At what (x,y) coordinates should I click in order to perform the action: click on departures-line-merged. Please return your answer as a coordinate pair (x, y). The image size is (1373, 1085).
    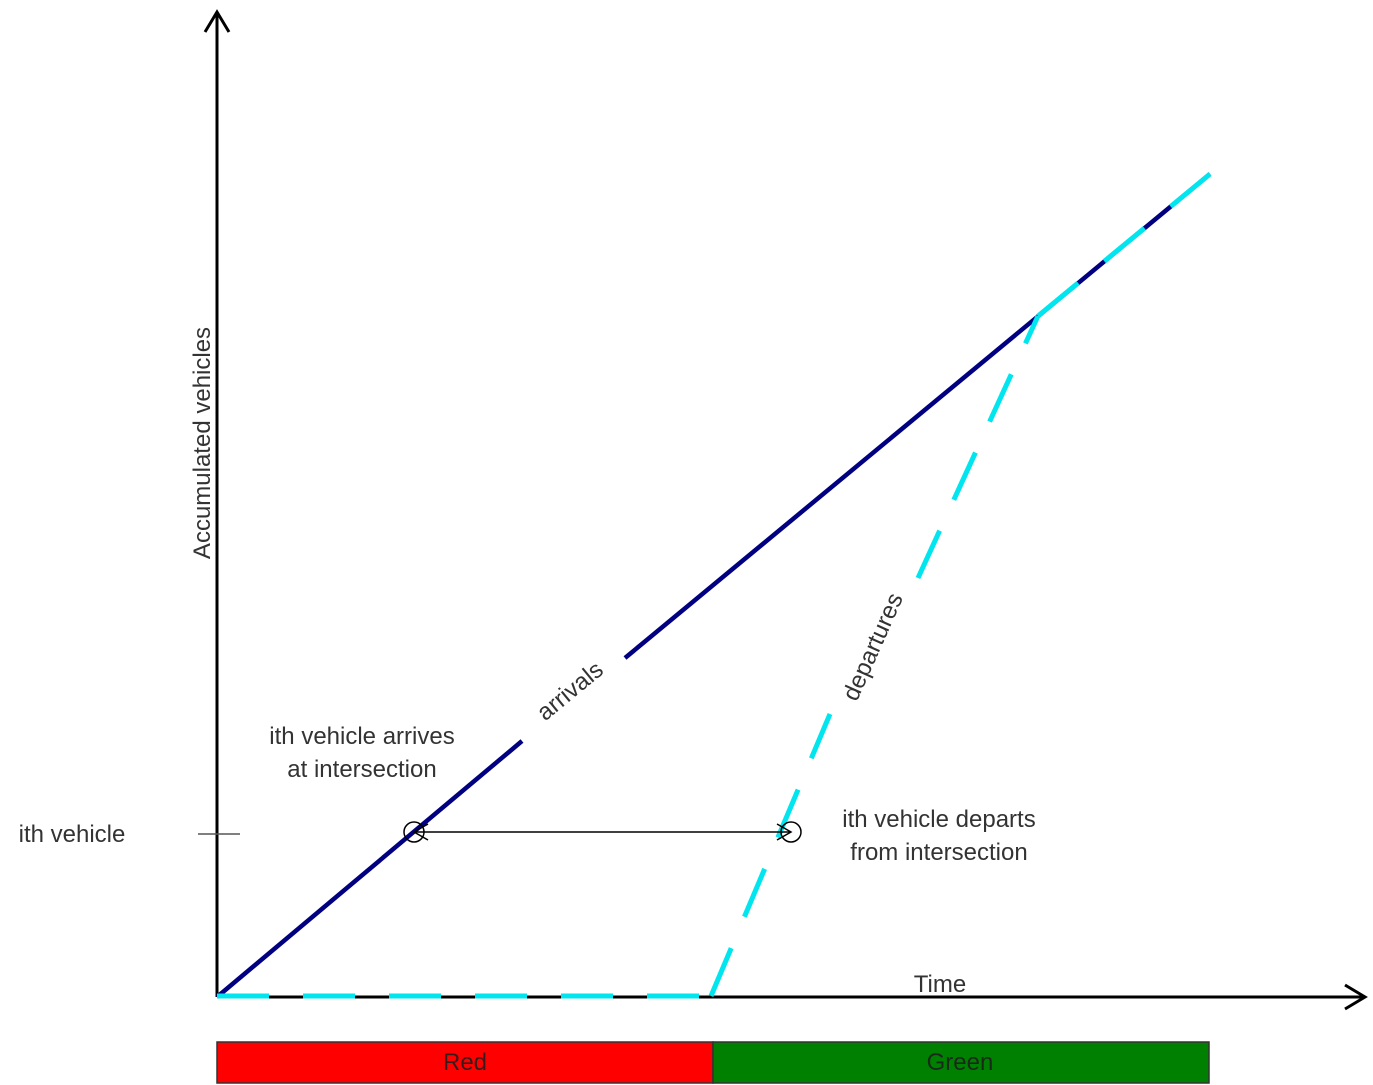
    Looking at the image, I should click on (1124, 245).